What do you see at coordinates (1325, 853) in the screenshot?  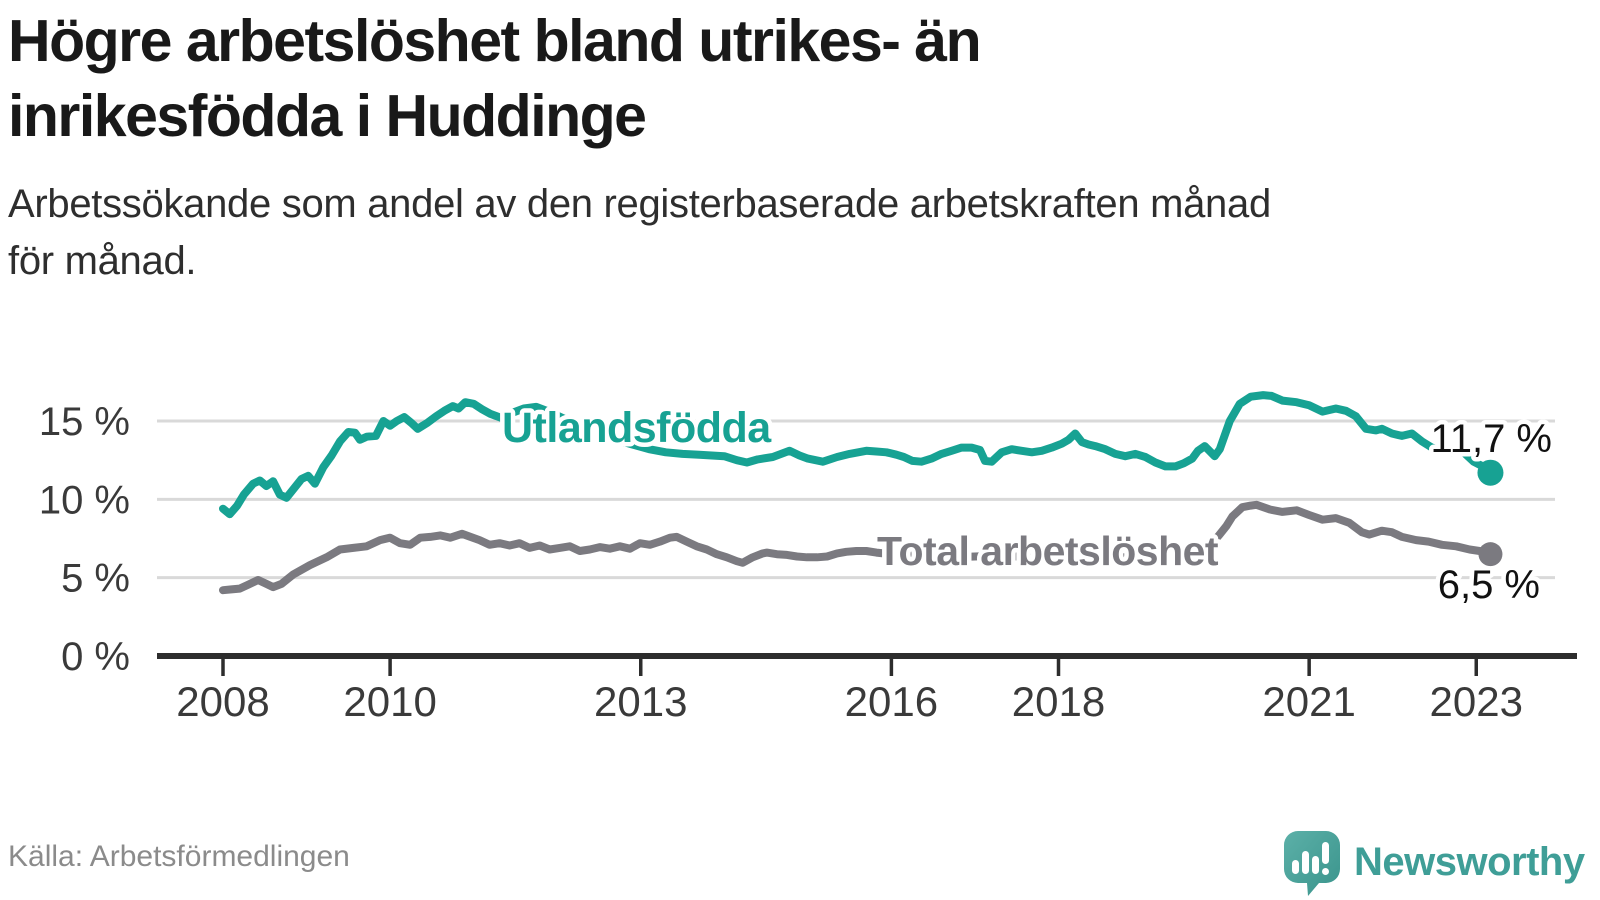 I see `logo-exclamation-bar` at bounding box center [1325, 853].